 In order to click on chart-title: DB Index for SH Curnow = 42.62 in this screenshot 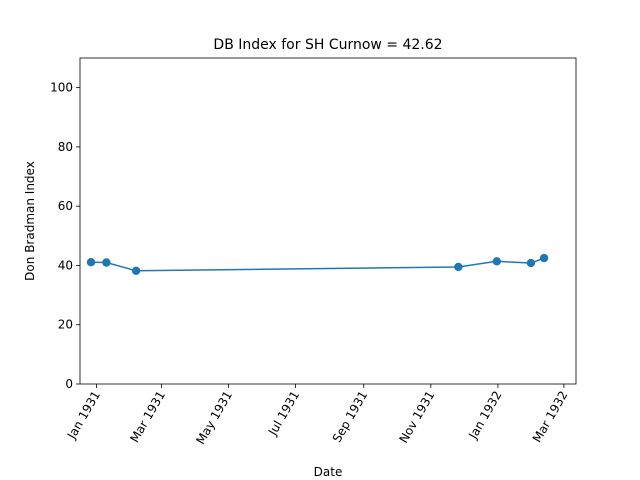, I will do `click(327, 45)`.